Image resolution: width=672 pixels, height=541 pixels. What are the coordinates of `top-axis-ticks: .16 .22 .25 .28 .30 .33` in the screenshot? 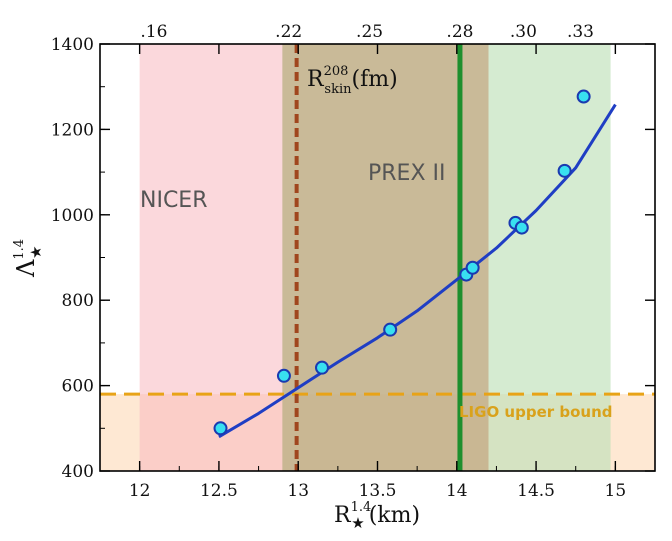 It's located at (367, 32).